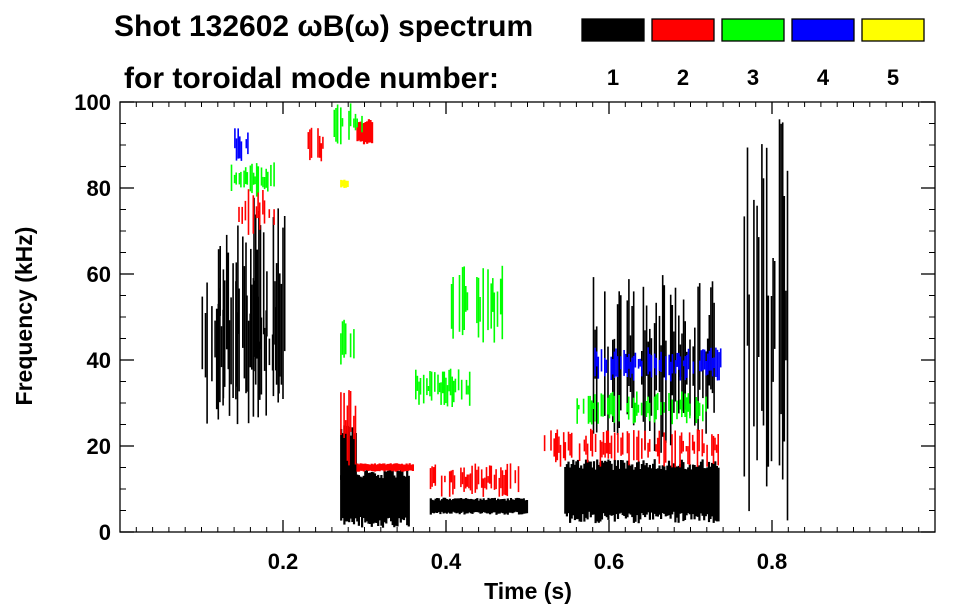 This screenshot has width=963, height=615. What do you see at coordinates (311, 78) in the screenshot?
I see `chart-title-line2: for toroidal mode number:` at bounding box center [311, 78].